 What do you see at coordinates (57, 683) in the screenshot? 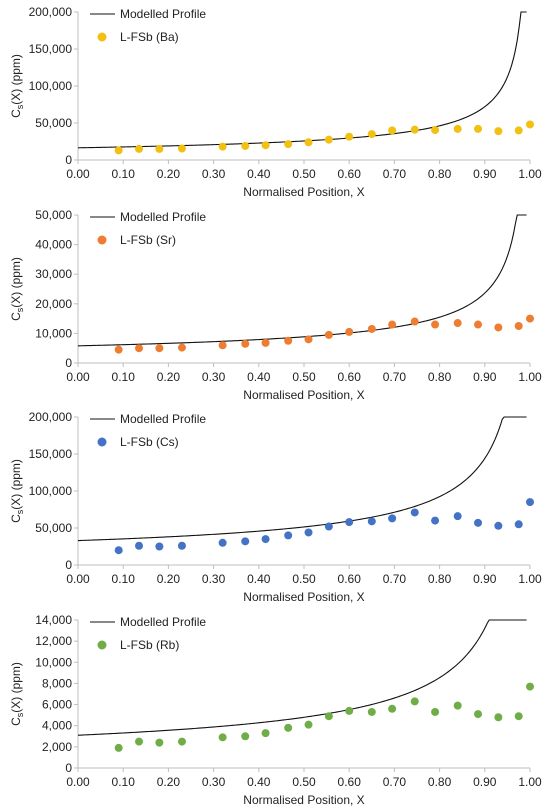
I see `y-tick-label: 8,000` at bounding box center [57, 683].